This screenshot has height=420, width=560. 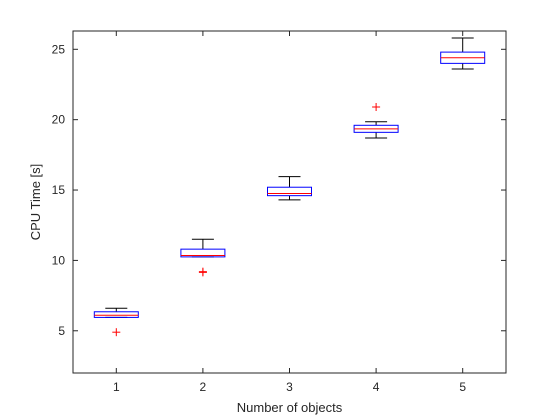 What do you see at coordinates (59, 49) in the screenshot?
I see `y-tick-label: 25` at bounding box center [59, 49].